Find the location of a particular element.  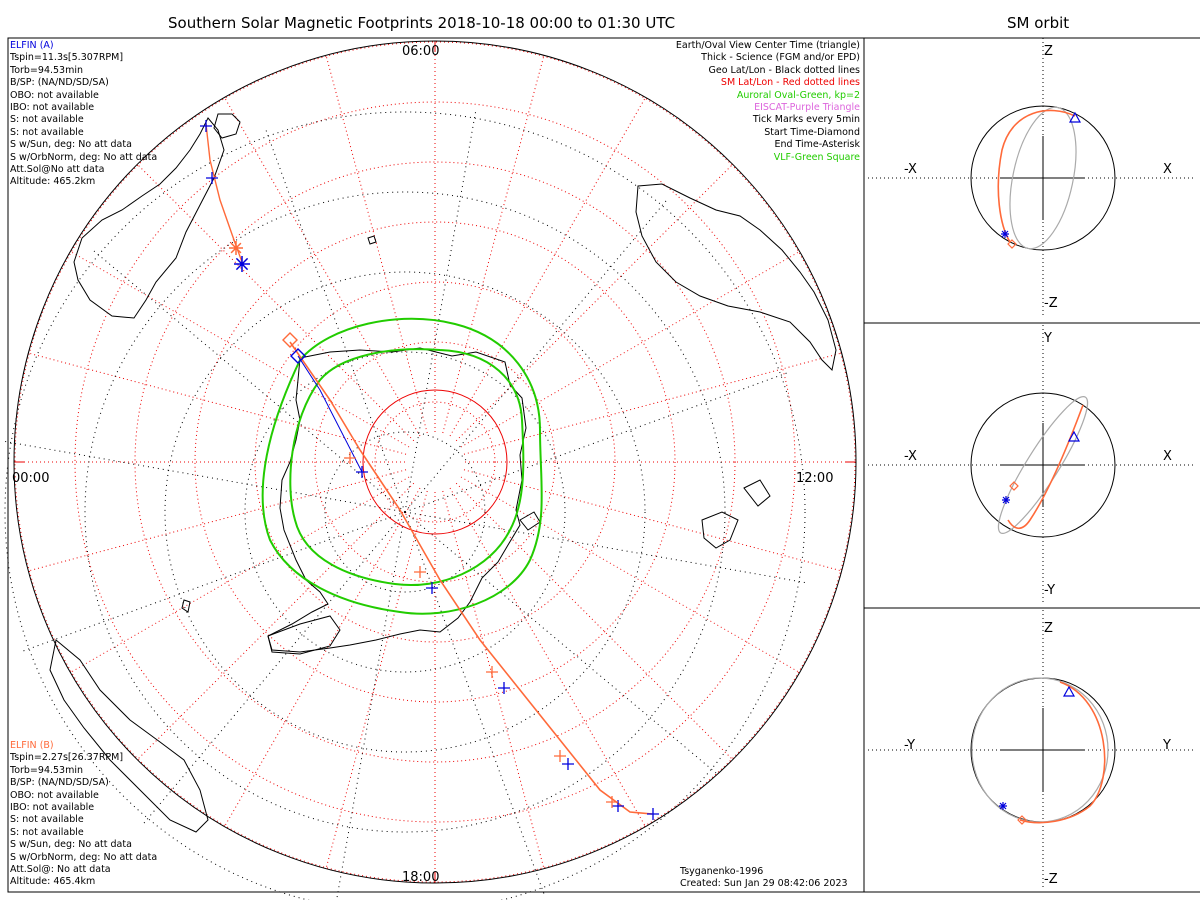

elfin-b-line-1: Tspin=2.27s[26.37RPM] is located at coordinates (67, 758).